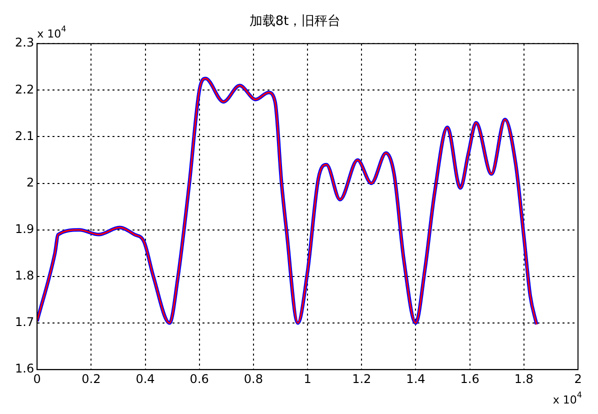 The width and height of the screenshot is (598, 414). What do you see at coordinates (578, 379) in the screenshot?
I see `x-tick-label: 2` at bounding box center [578, 379].